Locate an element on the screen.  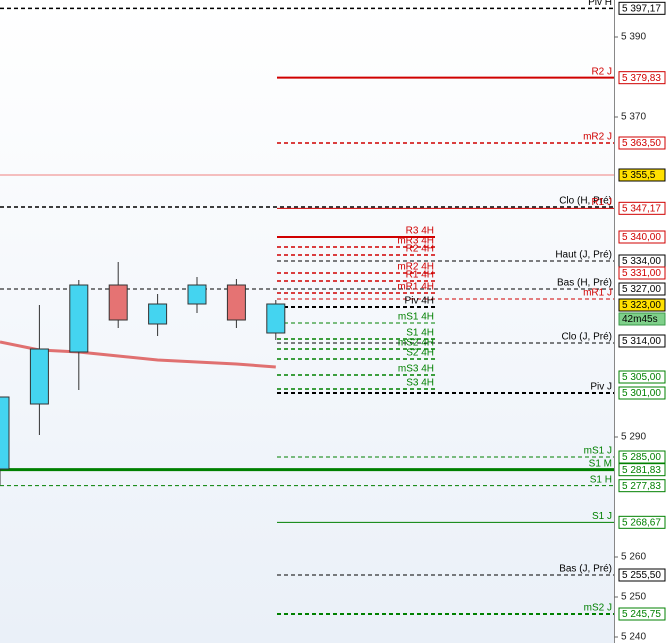
level-label: mS2 4H is located at coordinates (416, 343).